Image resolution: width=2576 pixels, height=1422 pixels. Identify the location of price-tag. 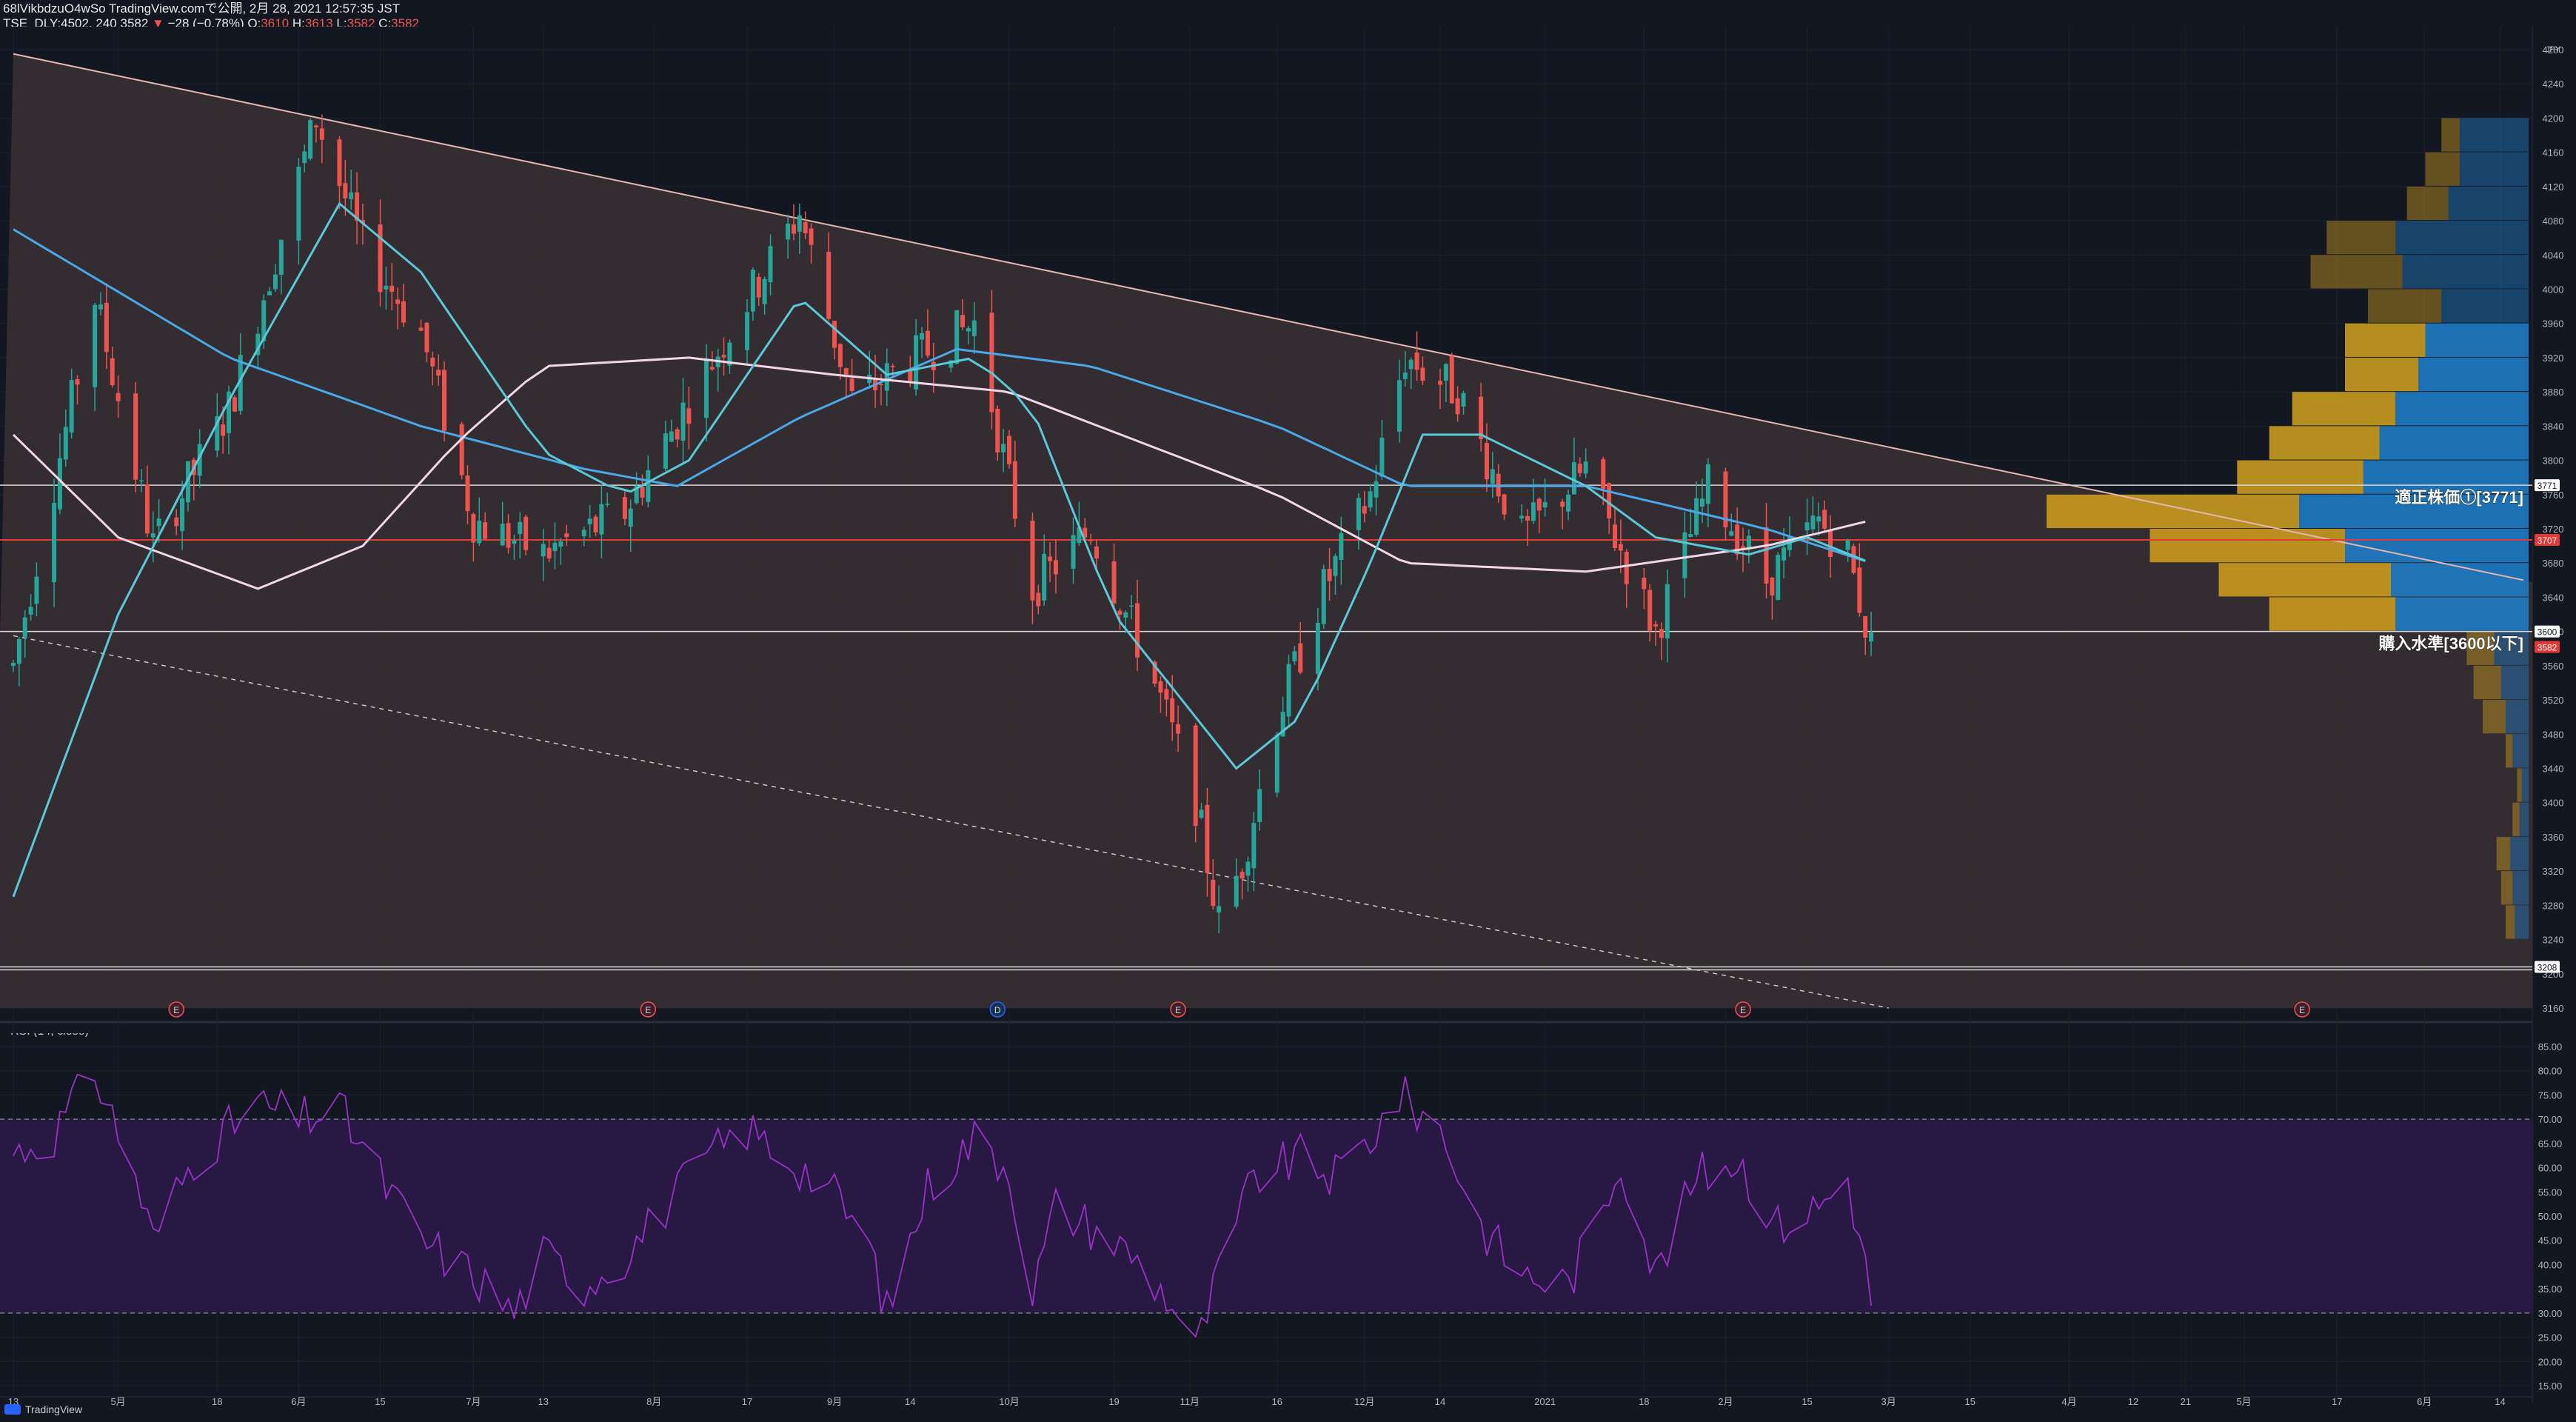
(2547, 485).